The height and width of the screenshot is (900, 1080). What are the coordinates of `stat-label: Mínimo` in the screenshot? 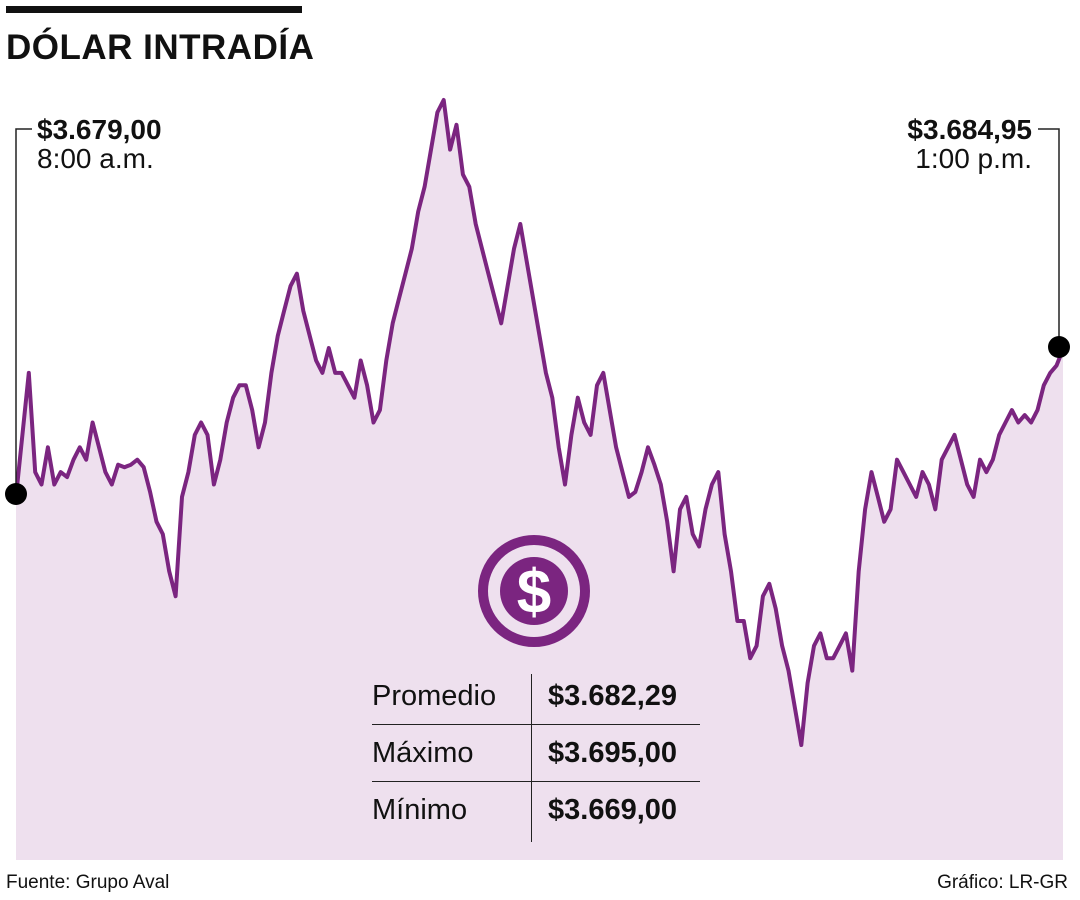 It's located at (420, 810).